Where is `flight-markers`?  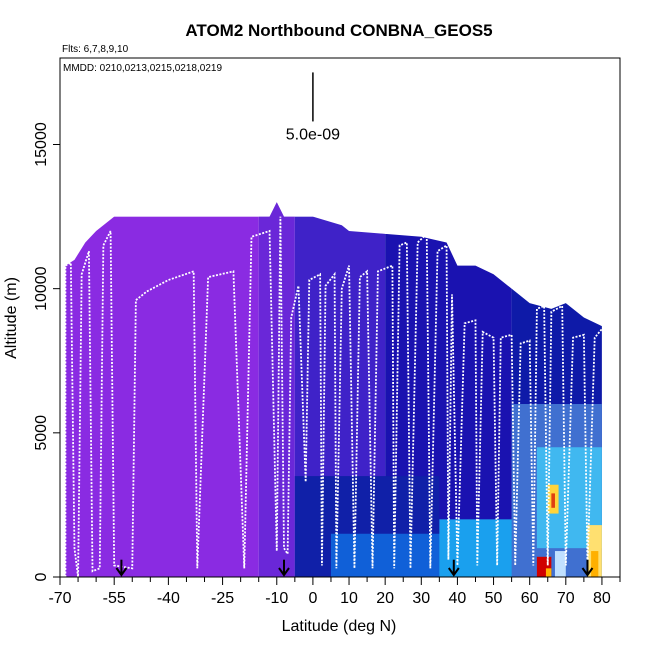 flight-markers is located at coordinates (354, 568).